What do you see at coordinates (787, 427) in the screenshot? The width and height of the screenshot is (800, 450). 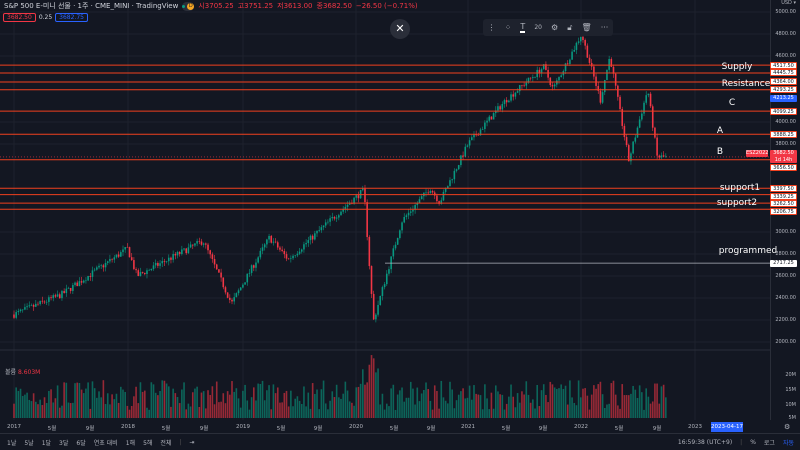 I see `axis-settings-icon: ⚙` at bounding box center [787, 427].